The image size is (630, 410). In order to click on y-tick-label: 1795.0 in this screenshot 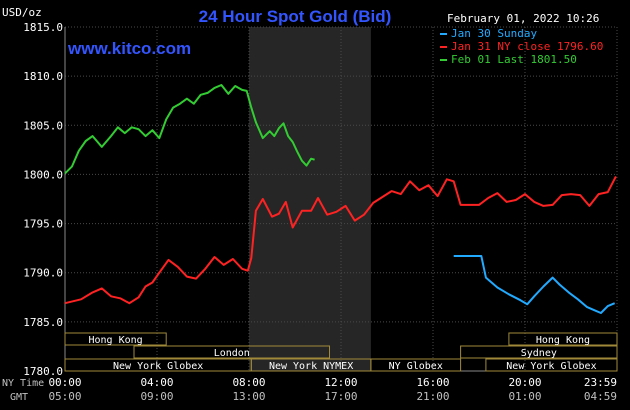, I will do `click(43, 224)`.